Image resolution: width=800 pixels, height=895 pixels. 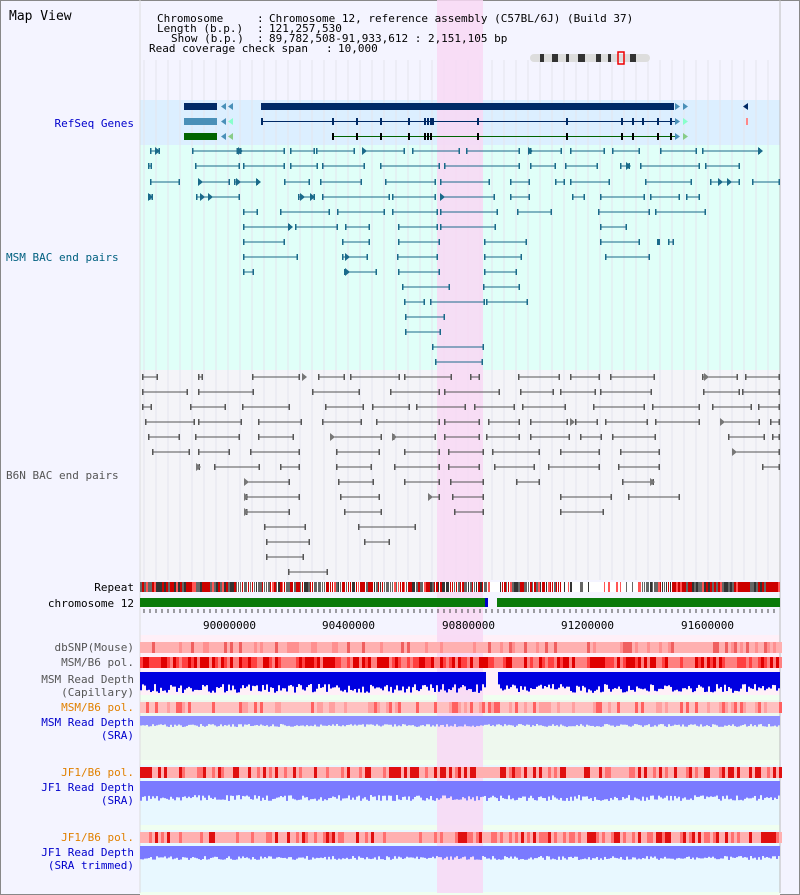 What do you see at coordinates (87, 787) in the screenshot?
I see `track-label-jf1-sra: JF1 Read Depth` at bounding box center [87, 787].